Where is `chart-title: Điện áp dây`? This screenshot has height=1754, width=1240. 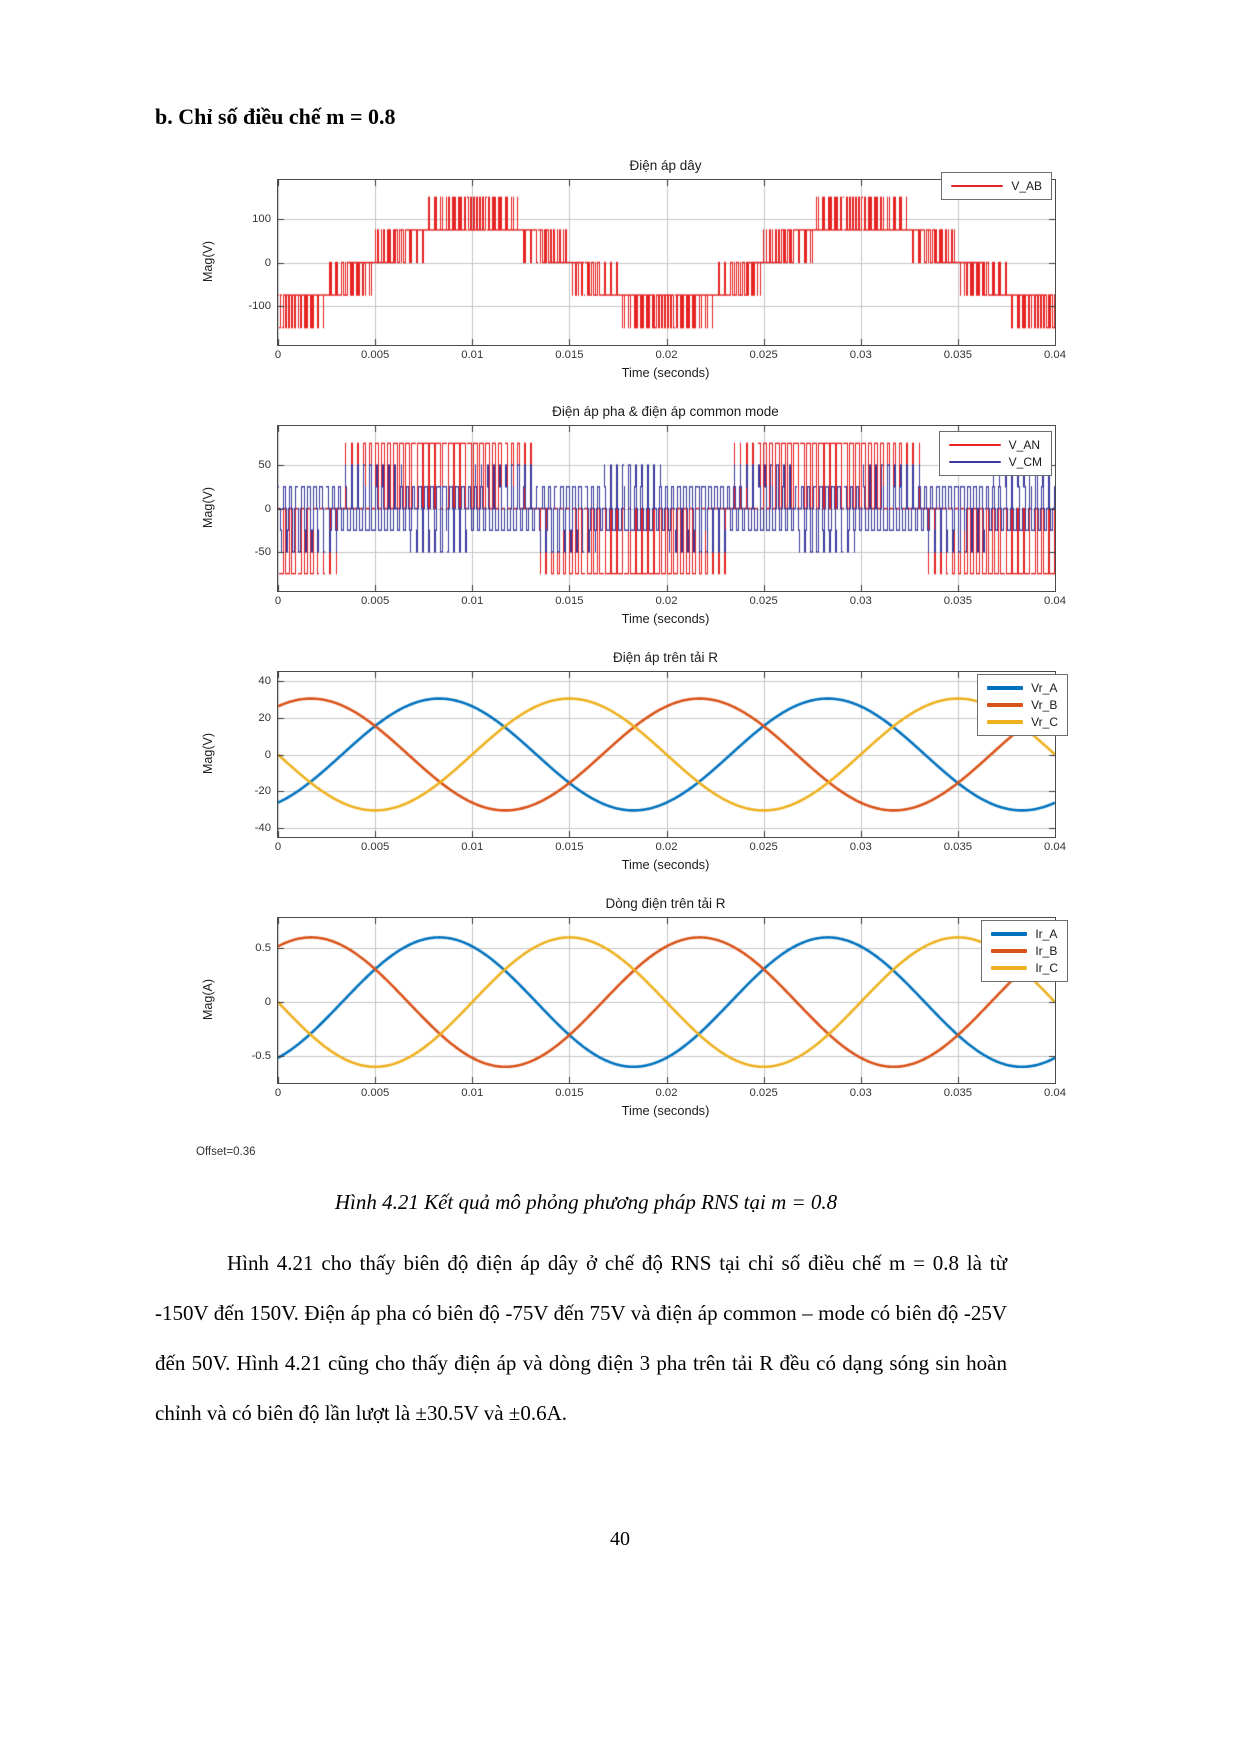 chart-title: Điện áp dây is located at coordinates (665, 165).